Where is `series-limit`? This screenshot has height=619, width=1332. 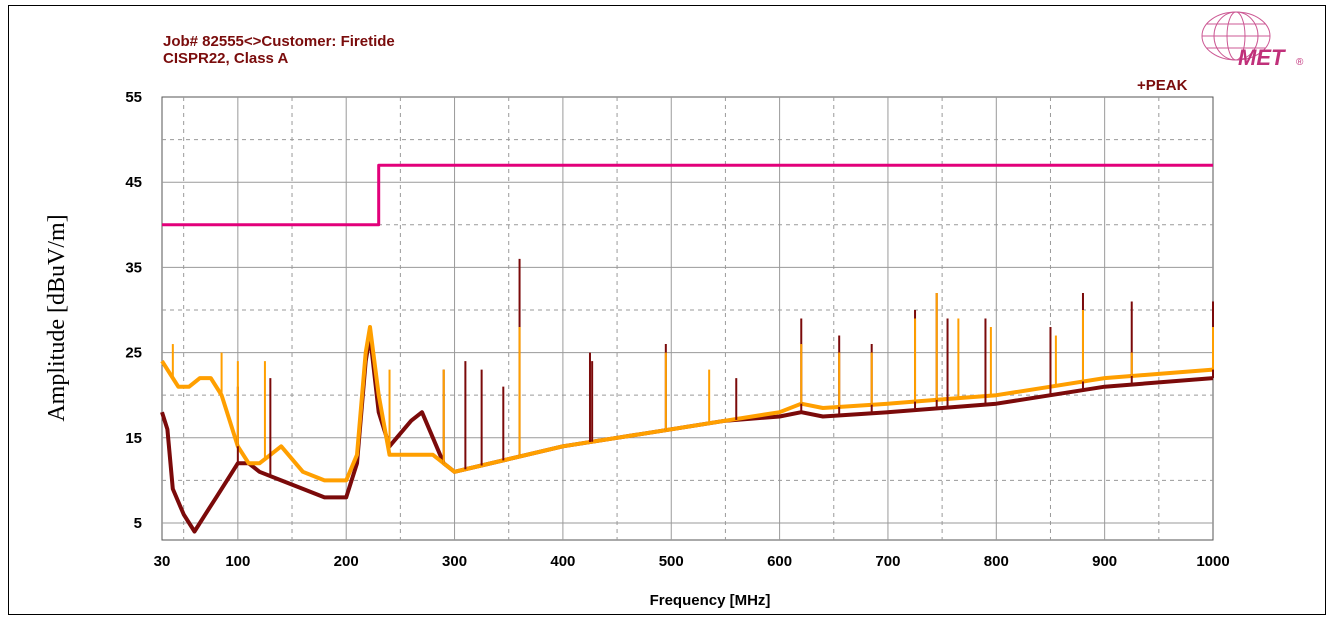 series-limit is located at coordinates (687, 195).